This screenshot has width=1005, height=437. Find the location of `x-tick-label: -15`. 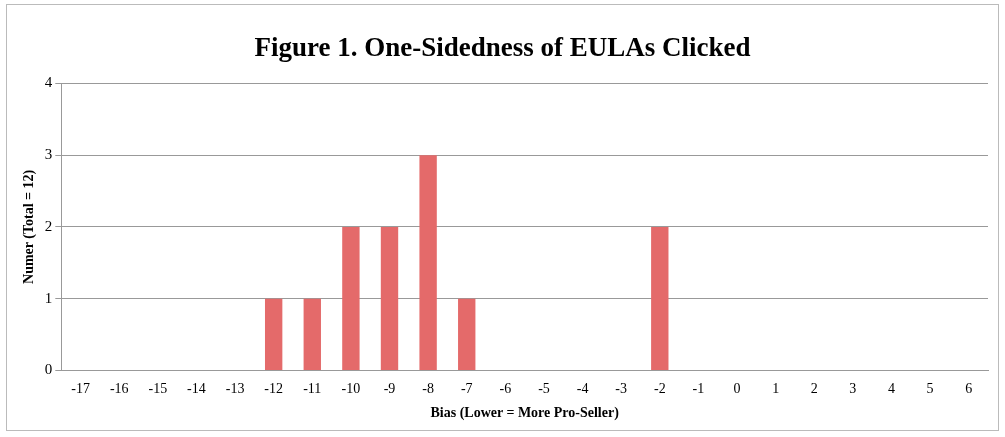

x-tick-label: -15 is located at coordinates (158, 389).